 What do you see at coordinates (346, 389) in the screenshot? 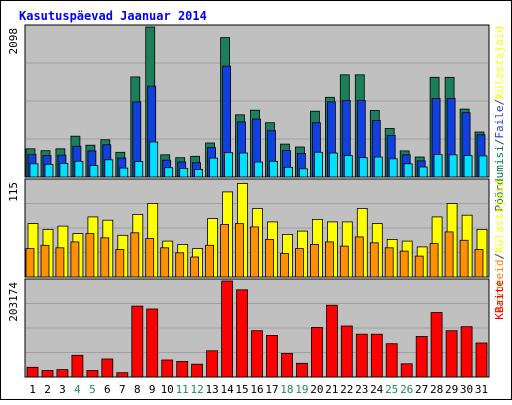
I see `x-tick-label-22: 22` at bounding box center [346, 389].